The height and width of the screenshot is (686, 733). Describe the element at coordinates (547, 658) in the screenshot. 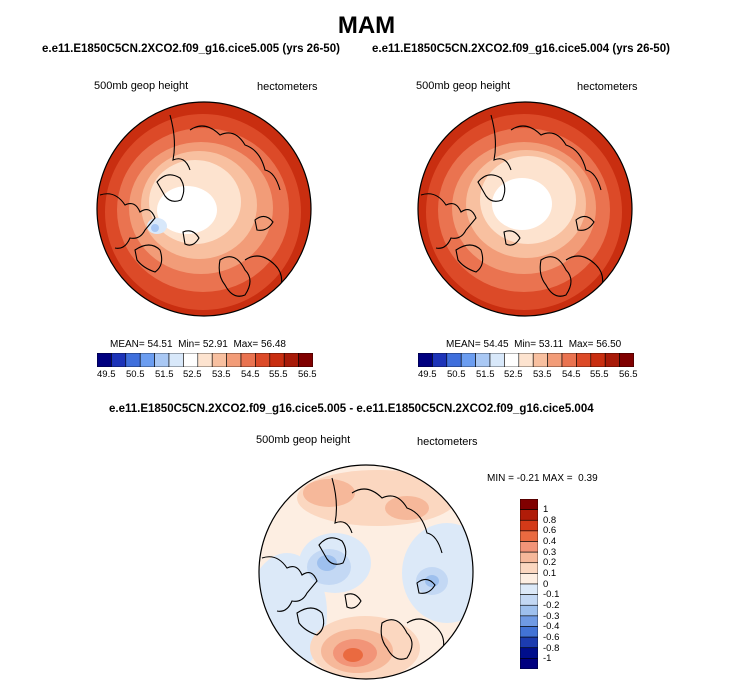

I see `diff-tick-14: -1` at that location.